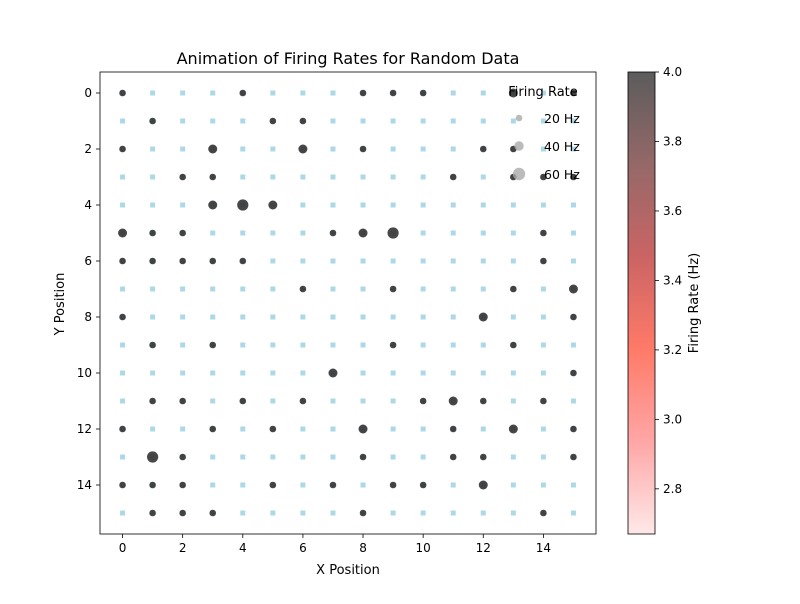  I want to click on x-tick-label: 2, so click(183, 548).